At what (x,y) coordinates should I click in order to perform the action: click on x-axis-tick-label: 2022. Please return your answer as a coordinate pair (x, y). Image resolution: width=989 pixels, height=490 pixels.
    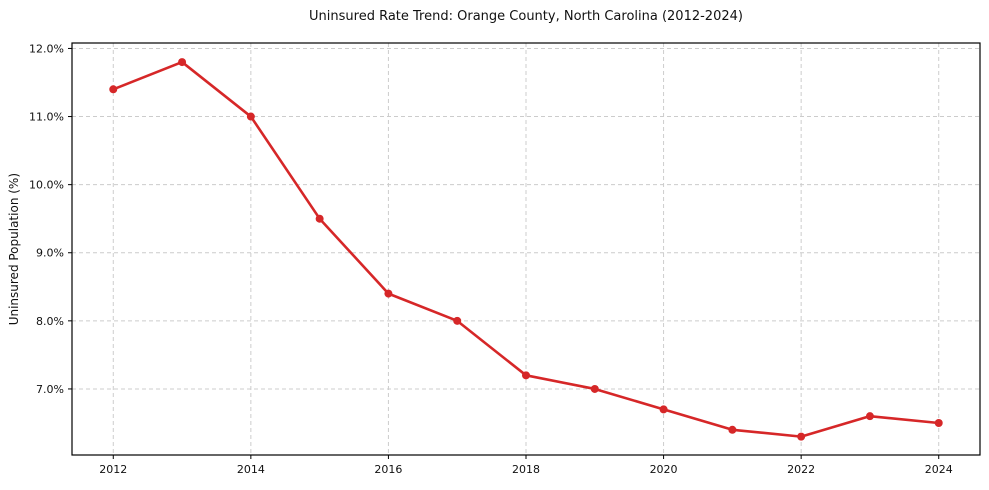
    Looking at the image, I should click on (801, 469).